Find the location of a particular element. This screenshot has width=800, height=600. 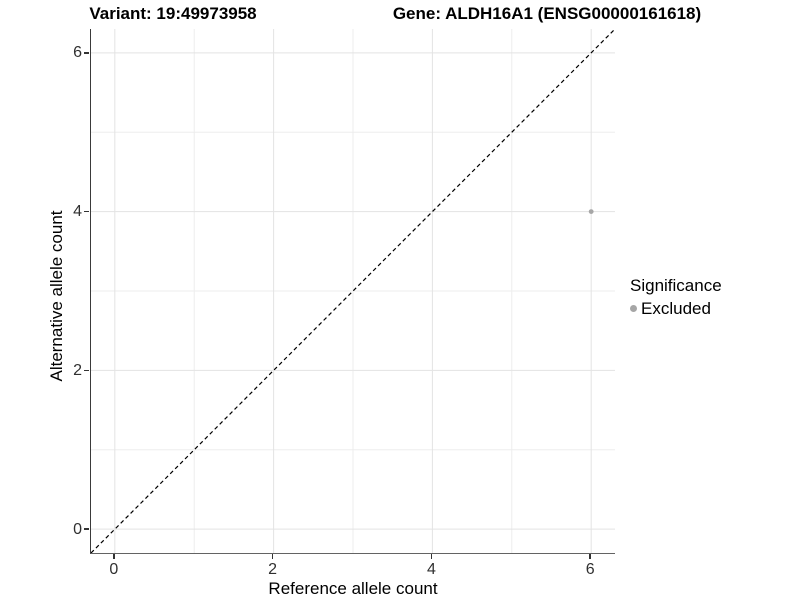

legend-point-icon is located at coordinates (633, 308).